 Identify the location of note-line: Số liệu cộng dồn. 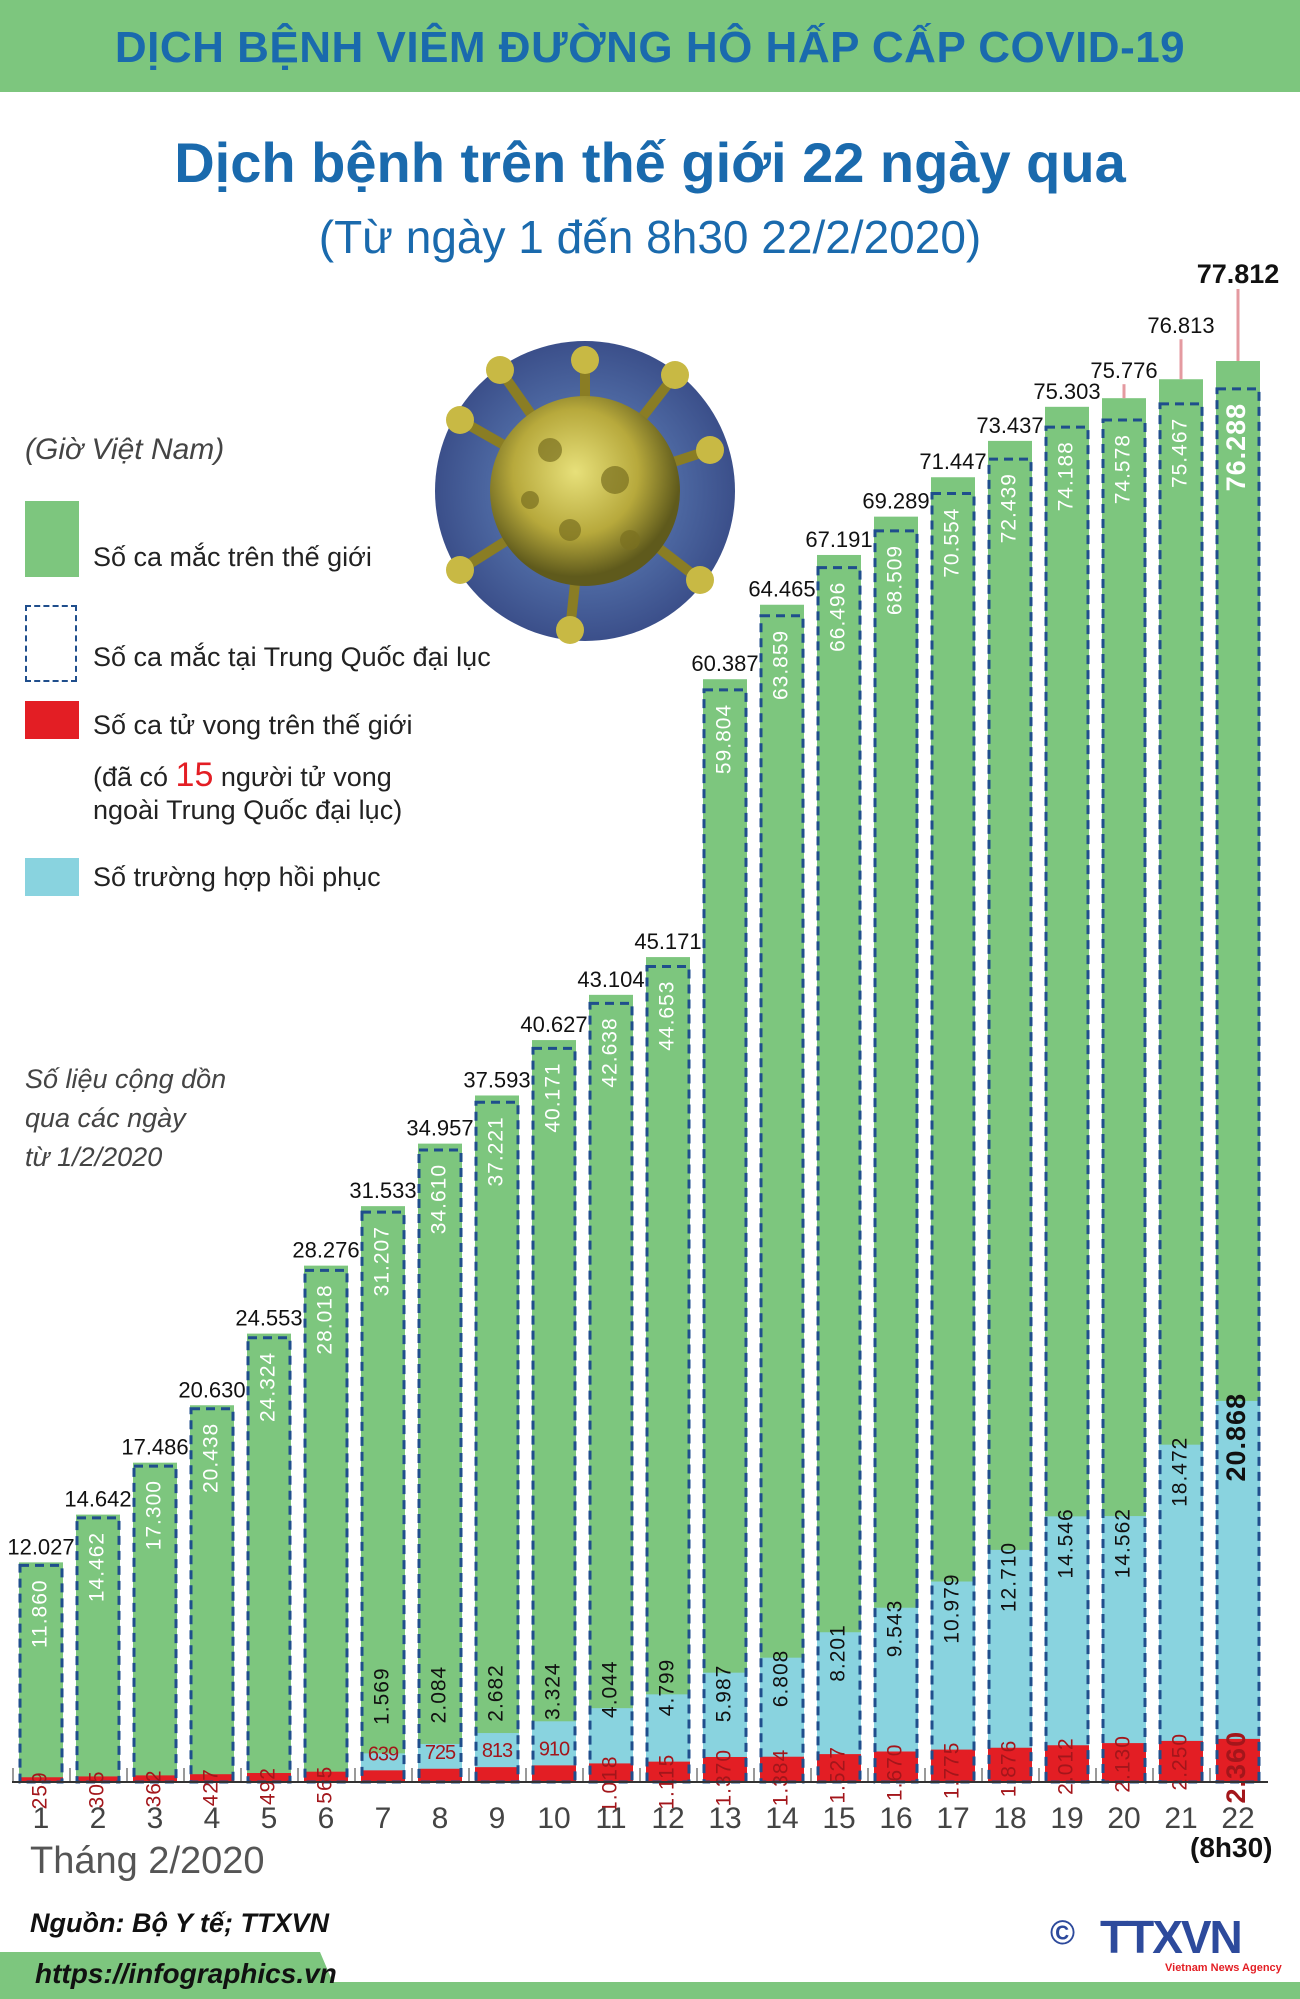
(126, 1079).